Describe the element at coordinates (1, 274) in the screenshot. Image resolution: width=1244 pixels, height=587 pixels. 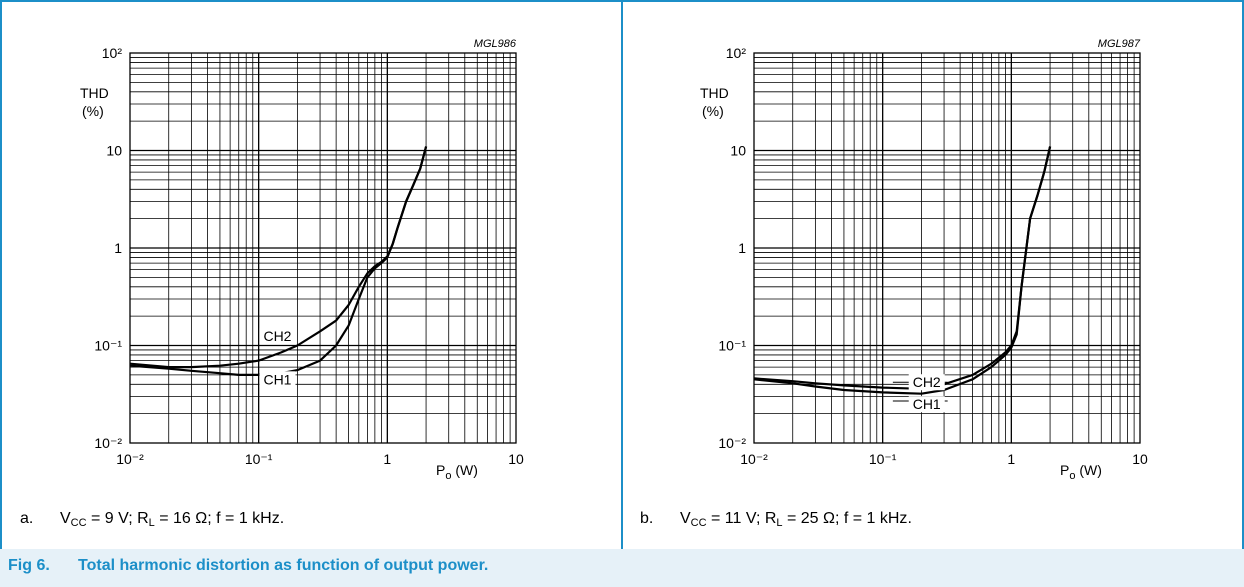
I see `frame-left` at that location.